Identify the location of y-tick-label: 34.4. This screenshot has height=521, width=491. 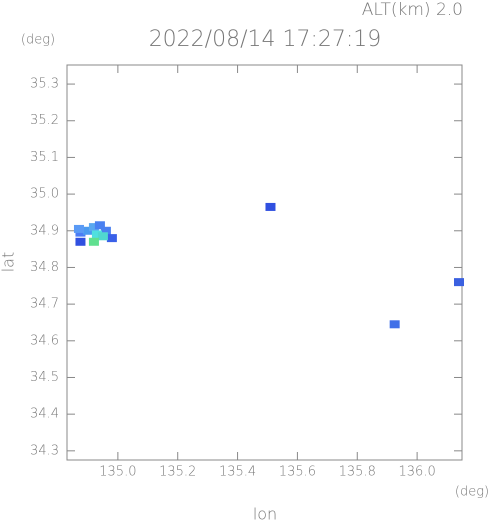
(44, 414).